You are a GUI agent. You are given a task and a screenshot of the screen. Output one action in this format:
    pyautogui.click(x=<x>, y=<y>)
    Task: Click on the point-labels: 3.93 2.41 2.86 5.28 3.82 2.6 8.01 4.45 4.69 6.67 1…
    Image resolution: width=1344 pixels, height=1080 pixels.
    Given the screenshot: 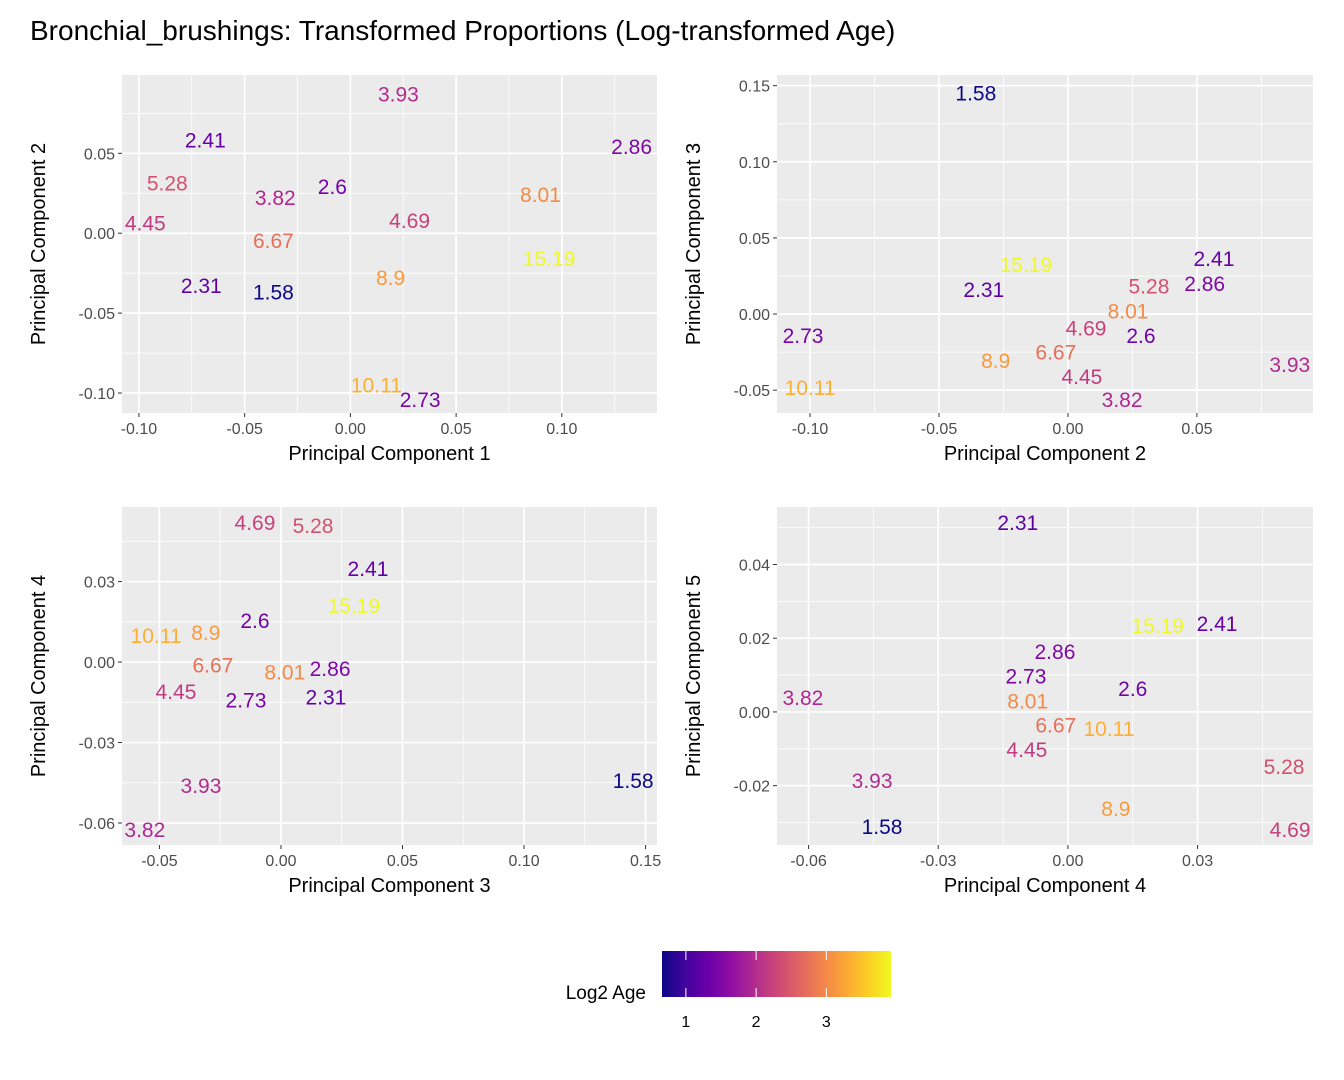 What is the action you would take?
    pyautogui.click(x=388, y=247)
    